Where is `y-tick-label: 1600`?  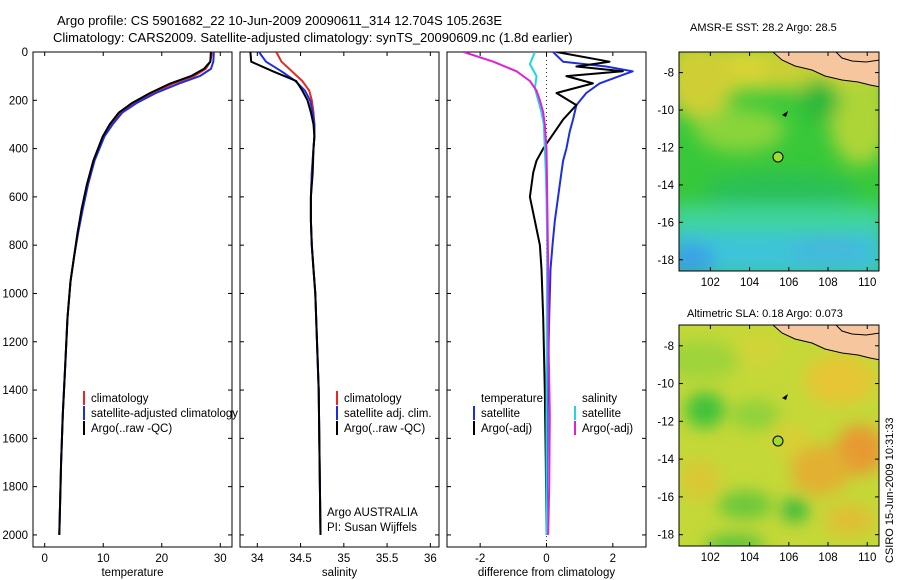
y-tick-label: 1600 is located at coordinates (15, 439).